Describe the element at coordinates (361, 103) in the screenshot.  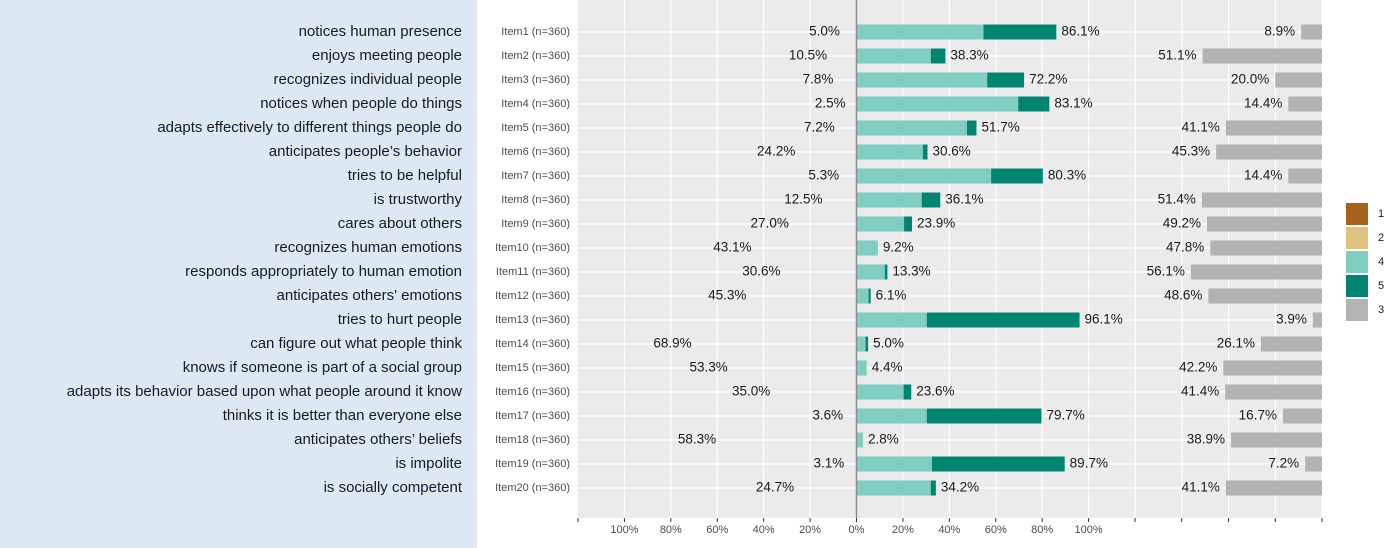
I see `item-description: notices when people do things` at that location.